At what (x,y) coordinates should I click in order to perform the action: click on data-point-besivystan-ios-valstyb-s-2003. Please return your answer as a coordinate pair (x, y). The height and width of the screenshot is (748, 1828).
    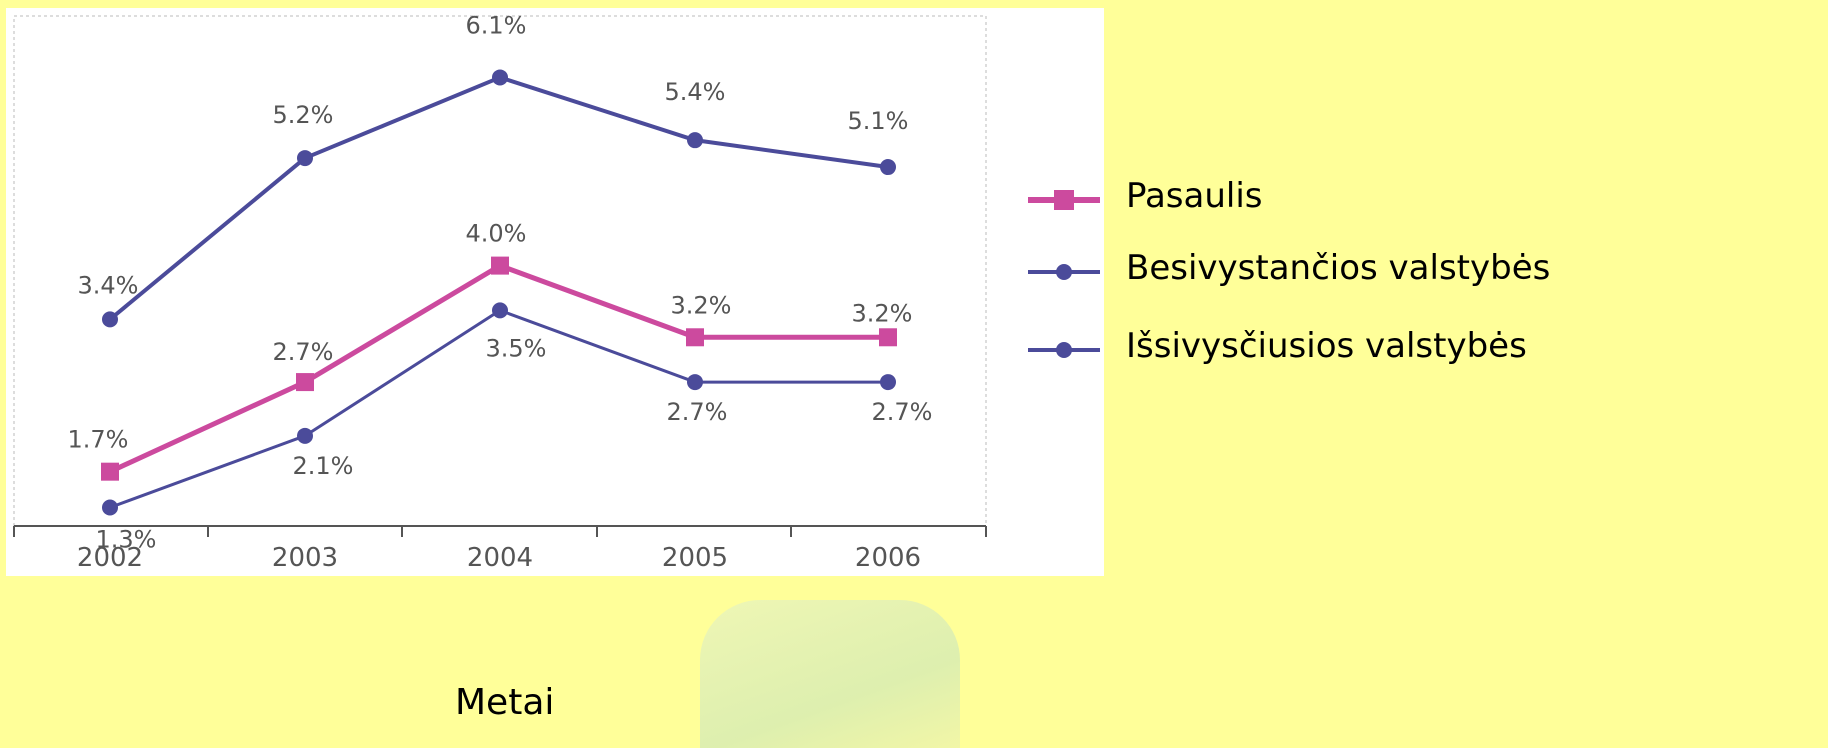
    Looking at the image, I should click on (305, 158).